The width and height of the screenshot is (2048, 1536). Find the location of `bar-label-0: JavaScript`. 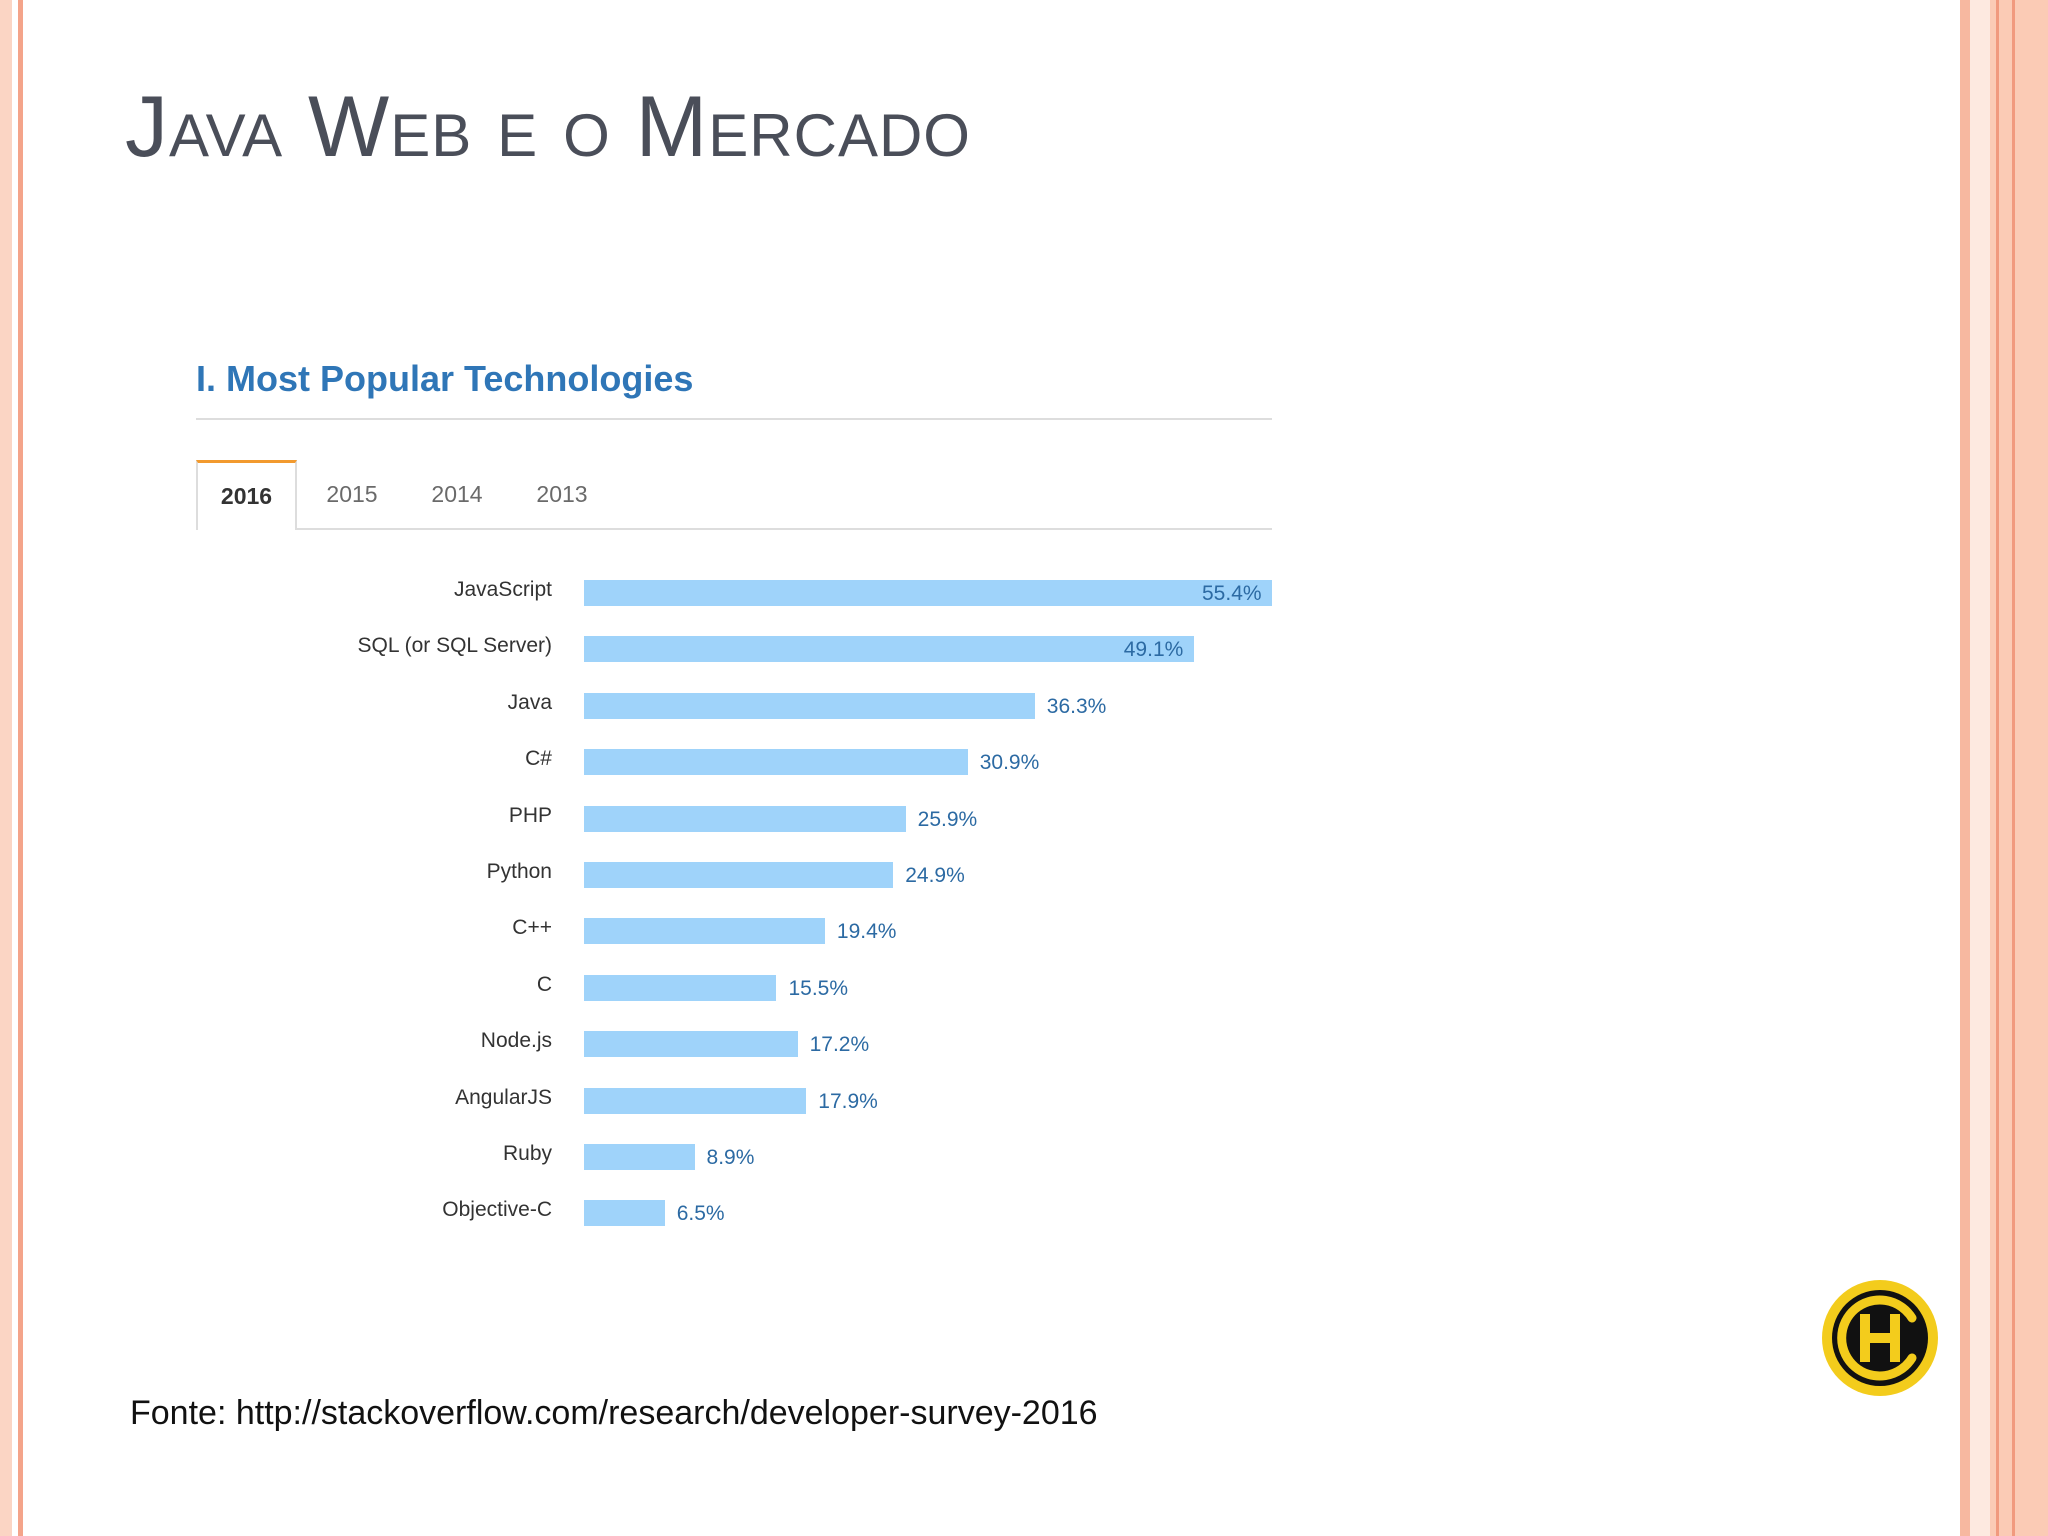

bar-label-0: JavaScript is located at coordinates (502, 589).